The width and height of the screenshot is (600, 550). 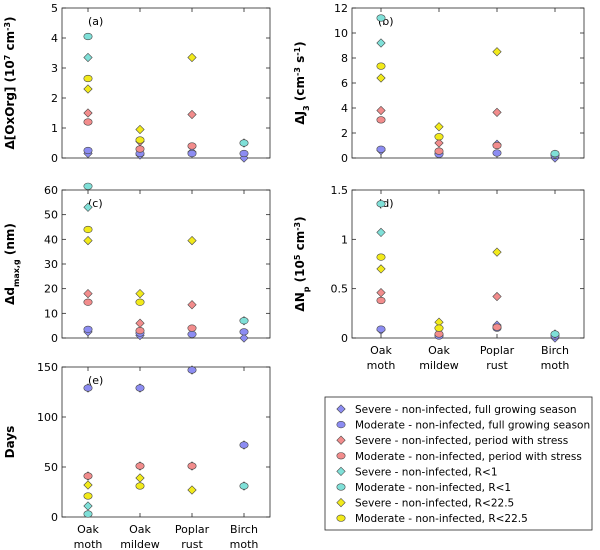 What do you see at coordinates (341, 487) in the screenshot?
I see `legend-marker-m_r1` at bounding box center [341, 487].